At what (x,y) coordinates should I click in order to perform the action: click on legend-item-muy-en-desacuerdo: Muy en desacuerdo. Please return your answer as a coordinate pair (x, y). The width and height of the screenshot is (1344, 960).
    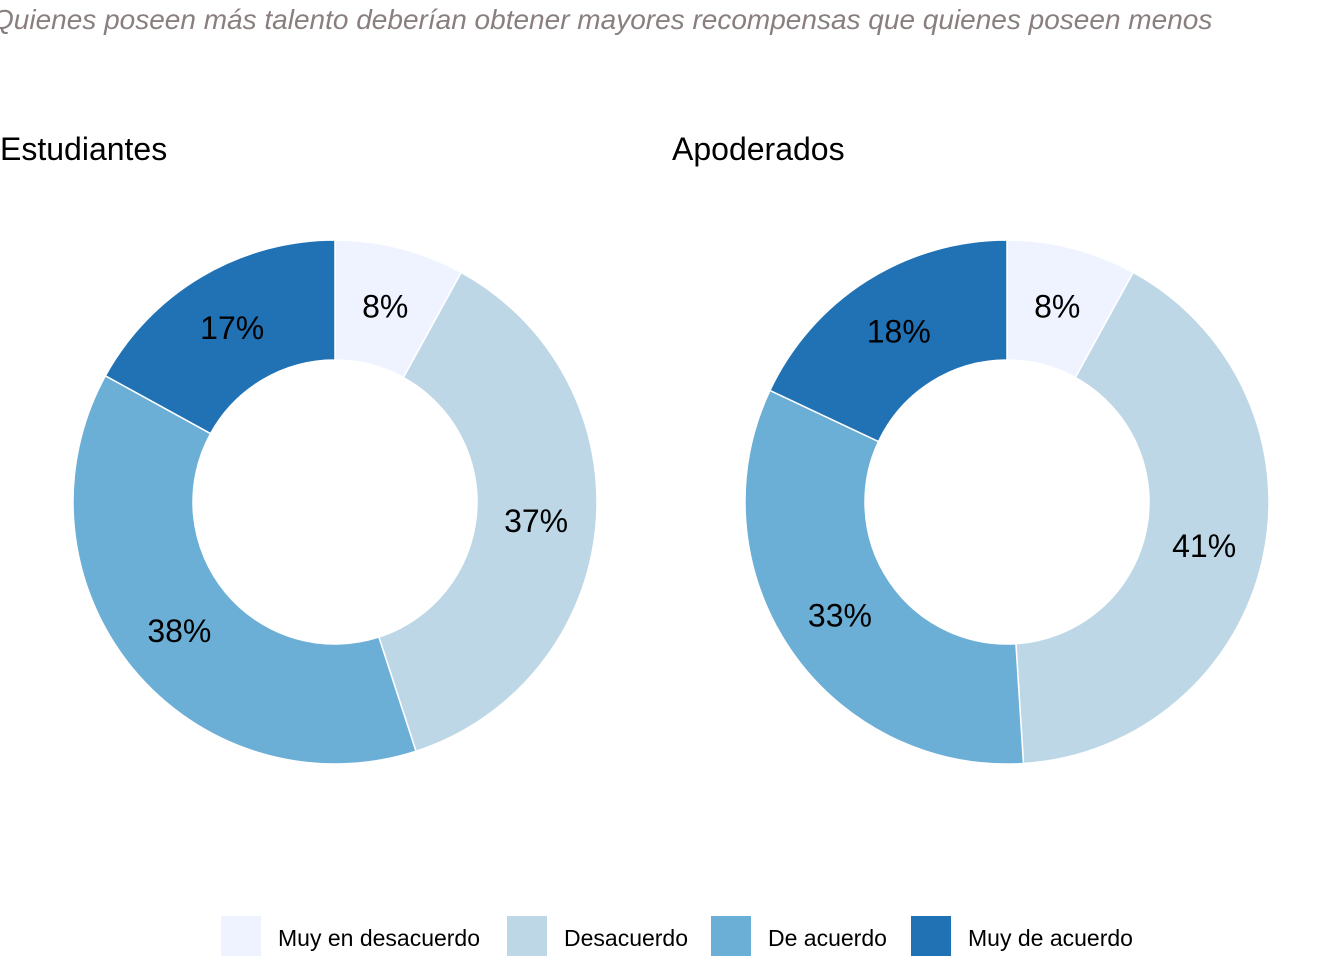
    Looking at the image, I should click on (350, 936).